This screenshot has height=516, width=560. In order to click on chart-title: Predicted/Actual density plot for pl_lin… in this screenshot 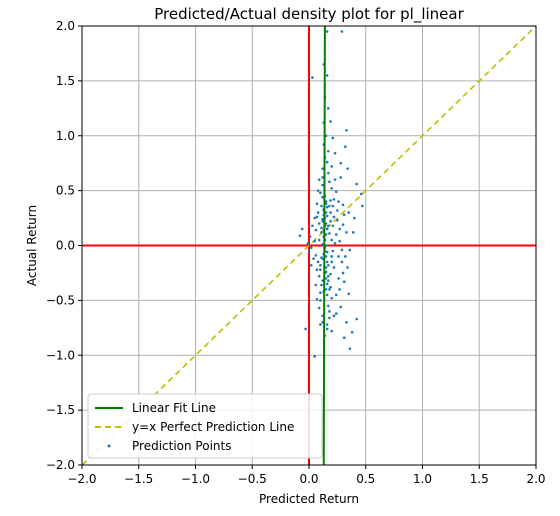, I will do `click(309, 14)`.